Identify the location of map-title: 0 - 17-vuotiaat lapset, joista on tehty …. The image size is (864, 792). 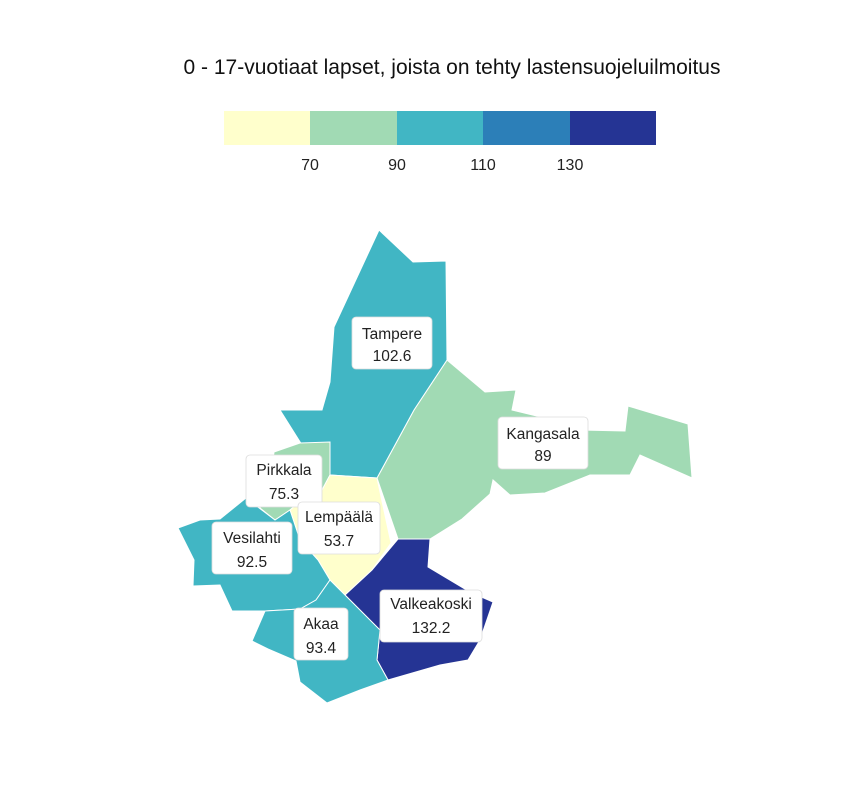
(452, 67).